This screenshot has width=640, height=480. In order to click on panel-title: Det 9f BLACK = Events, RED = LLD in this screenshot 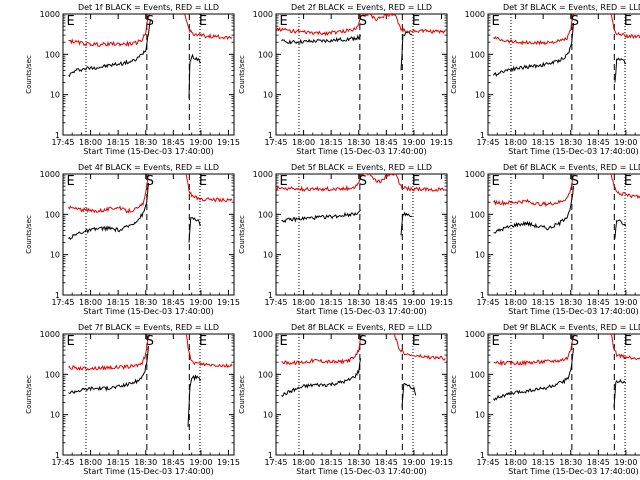, I will do `click(571, 327)`.